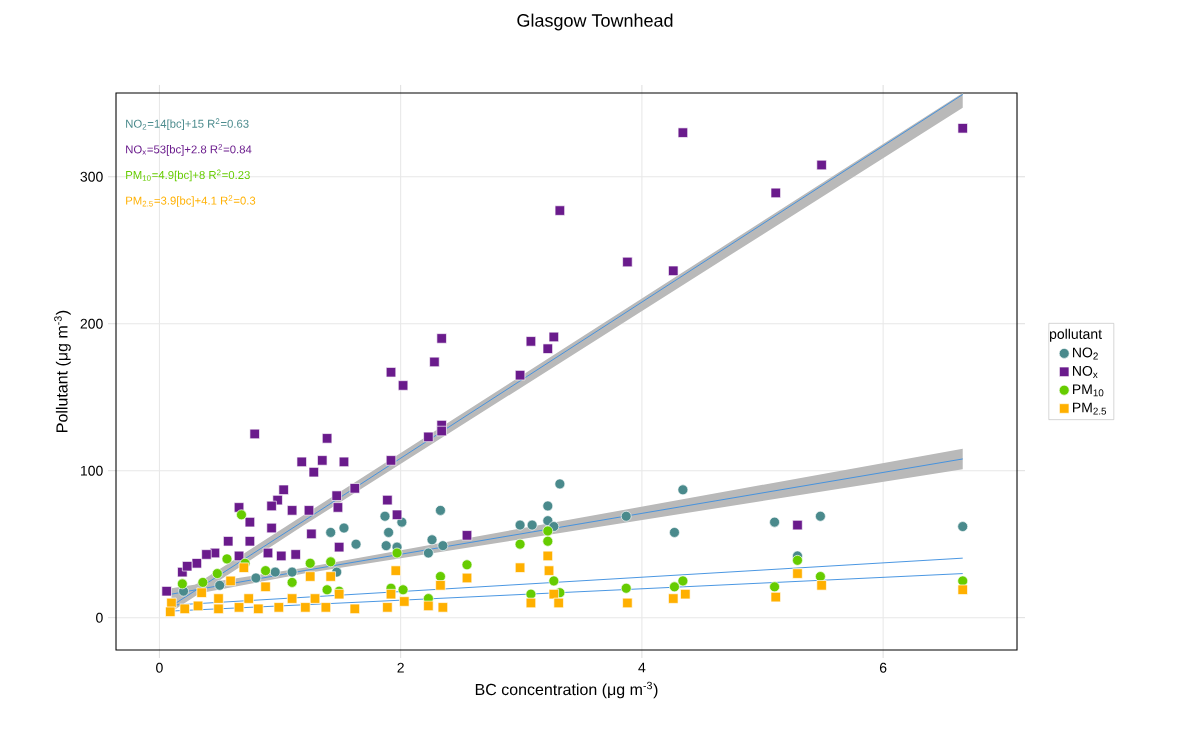 The image size is (1189, 747). I want to click on legend-title: pollutant, so click(1076, 335).